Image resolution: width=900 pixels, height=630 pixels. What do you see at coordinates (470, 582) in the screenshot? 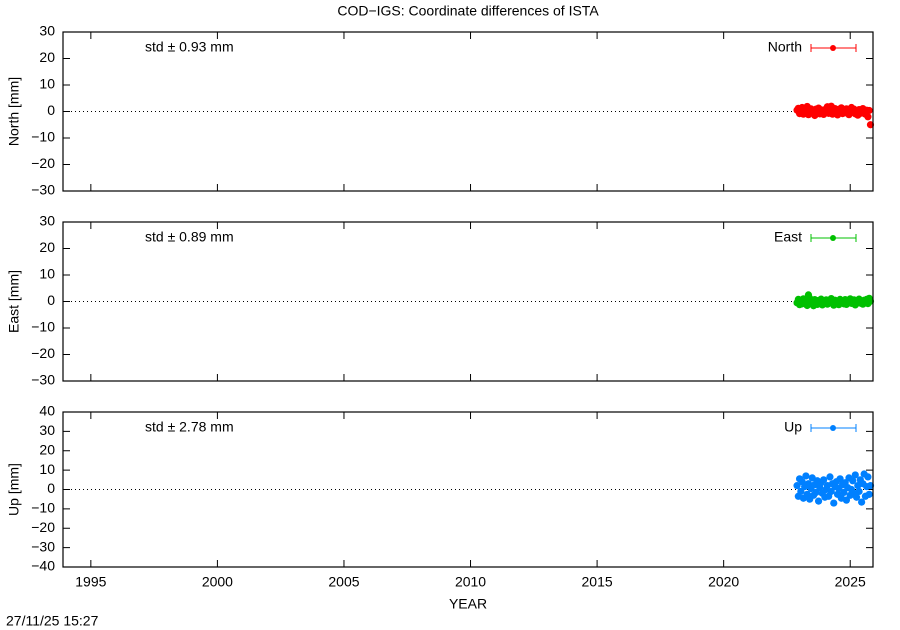
I see `x-tick-label: 2010` at bounding box center [470, 582].